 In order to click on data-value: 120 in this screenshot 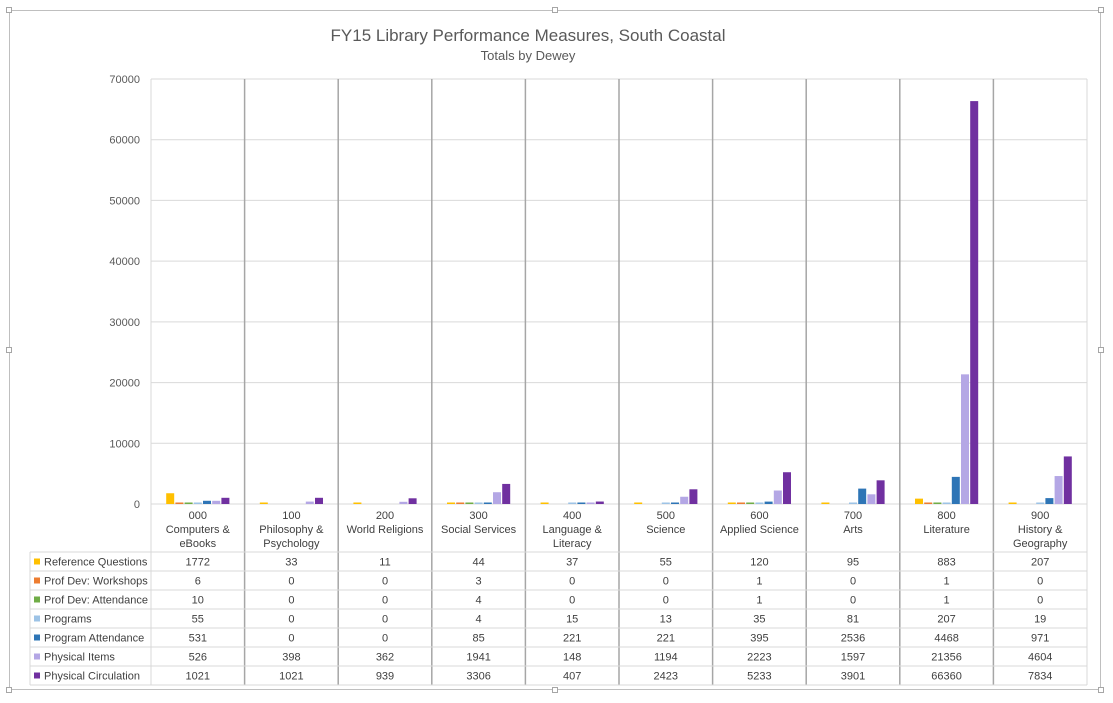, I will do `click(759, 563)`.